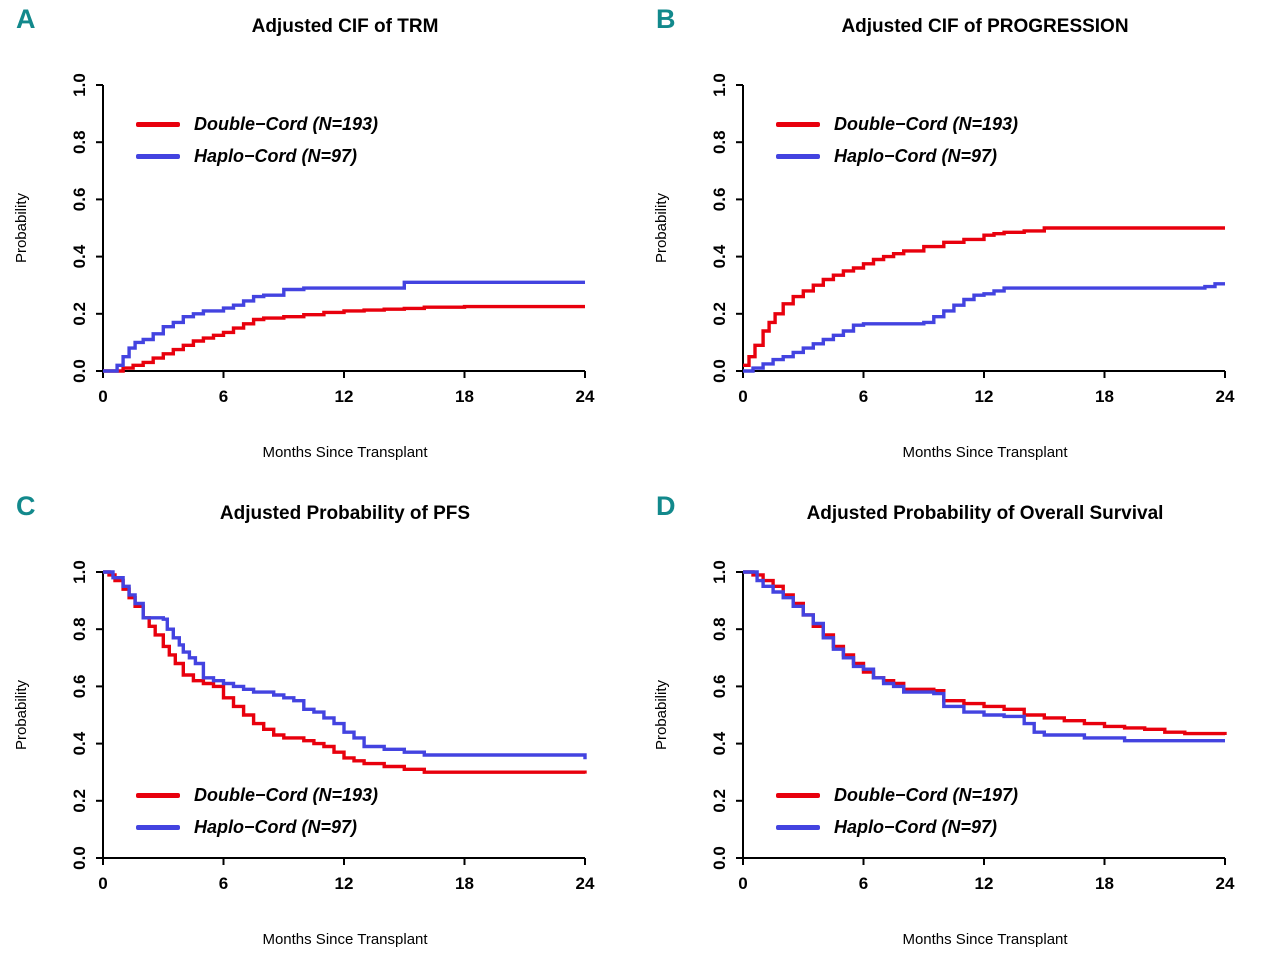  What do you see at coordinates (985, 939) in the screenshot?
I see `panel-d-x-axis-label: Months Since Transplant` at bounding box center [985, 939].